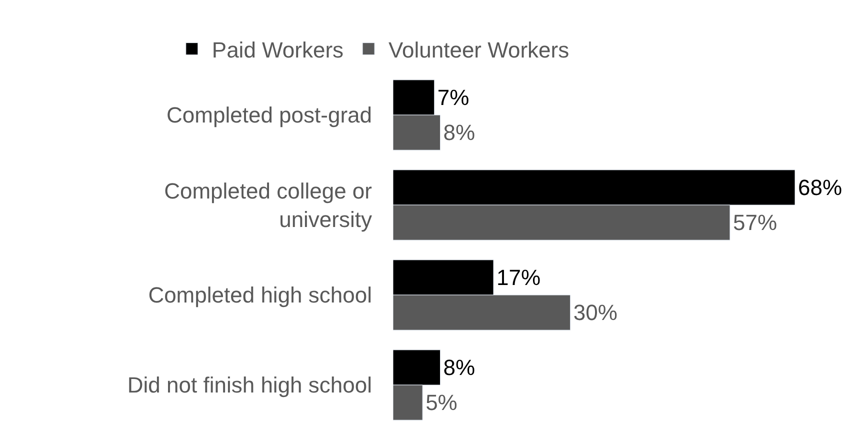 Image resolution: width=858 pixels, height=435 pixels. I want to click on y-tick-label: Completed post-grad, so click(269, 115).